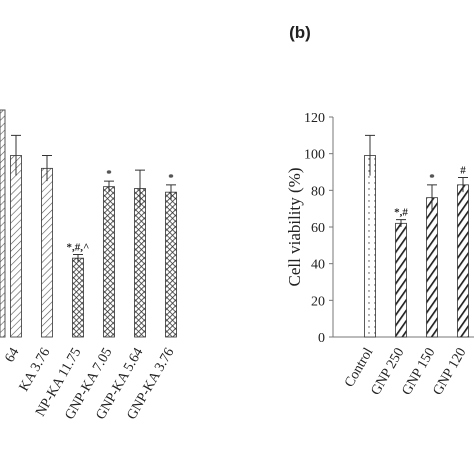 The height and width of the screenshot is (474, 474). What do you see at coordinates (401, 213) in the screenshot?
I see `significance-marker: *,#` at bounding box center [401, 213].